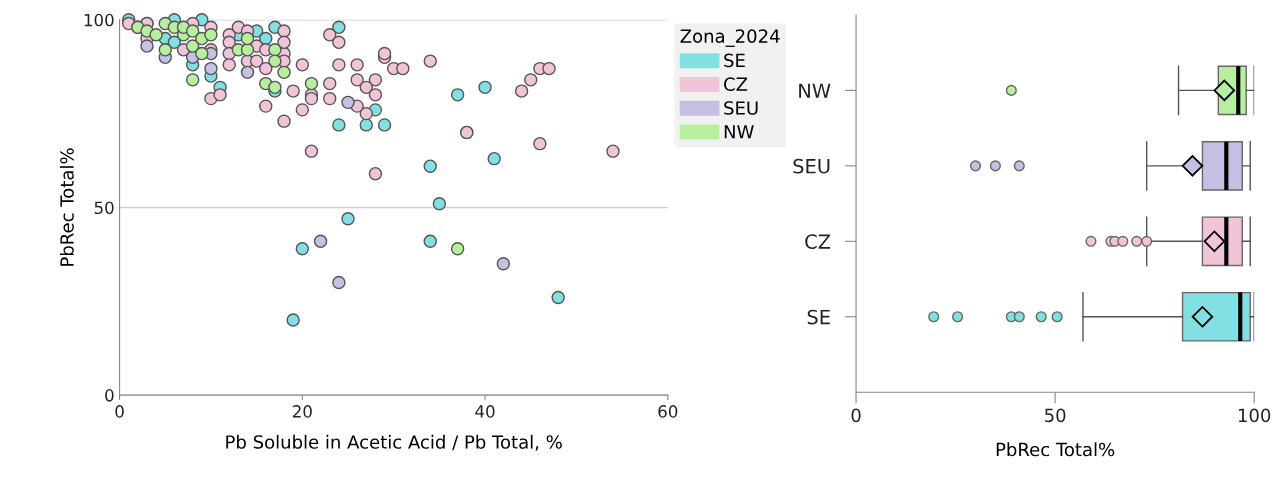 The image size is (1272, 483). What do you see at coordinates (818, 317) in the screenshot?
I see `y-tick-label: SE` at bounding box center [818, 317].